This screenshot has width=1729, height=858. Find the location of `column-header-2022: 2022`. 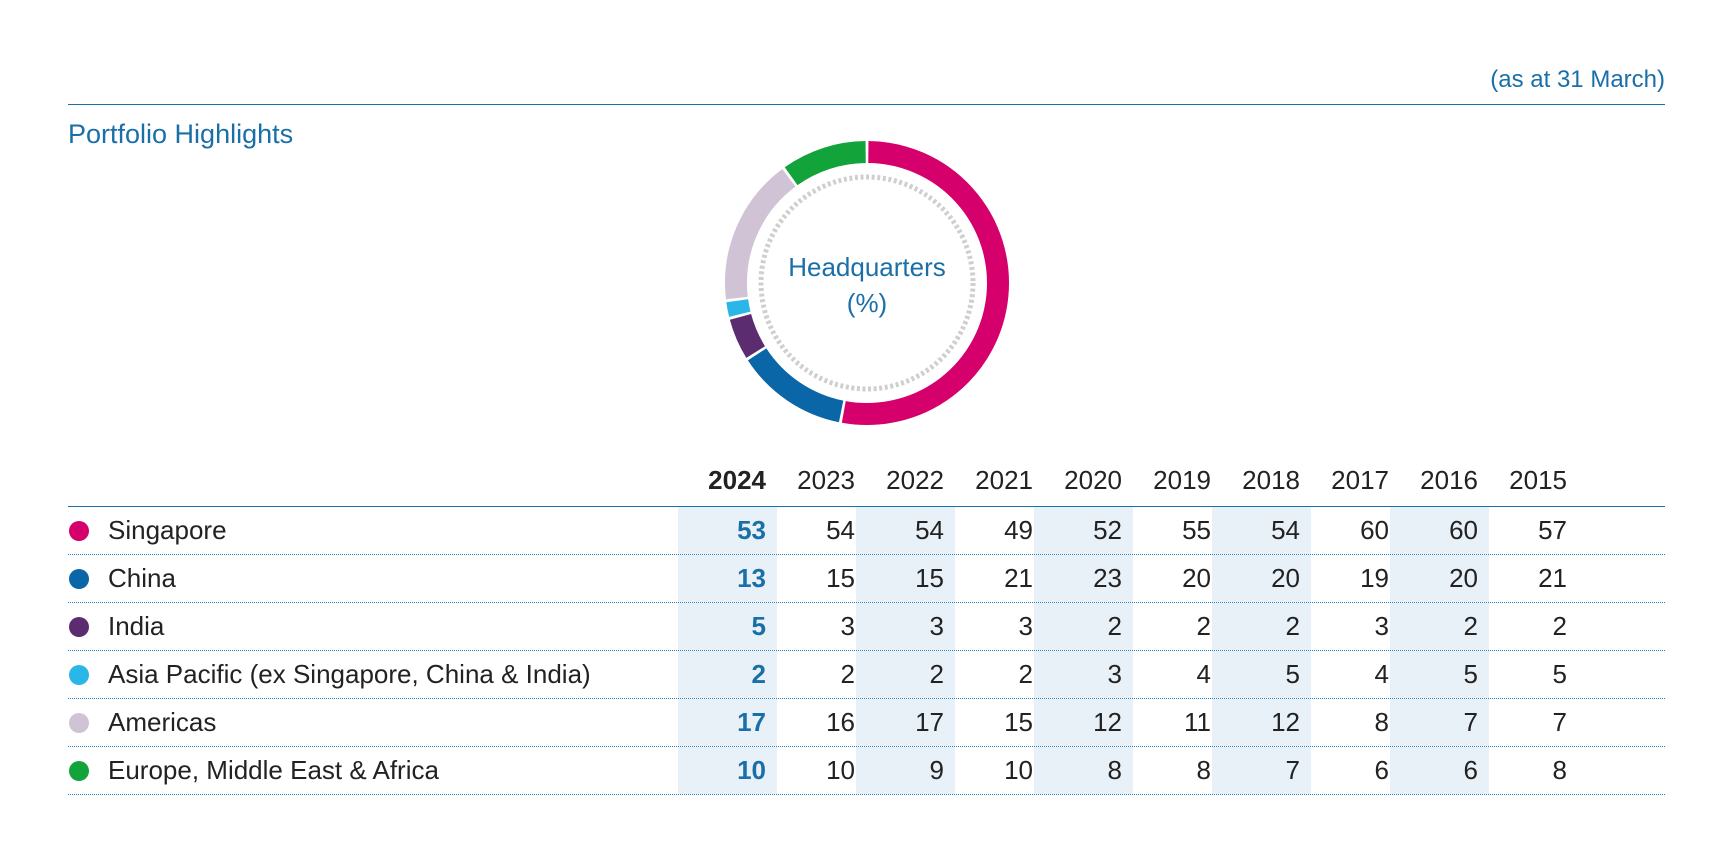

column-header-2022: 2022 is located at coordinates (915, 480).